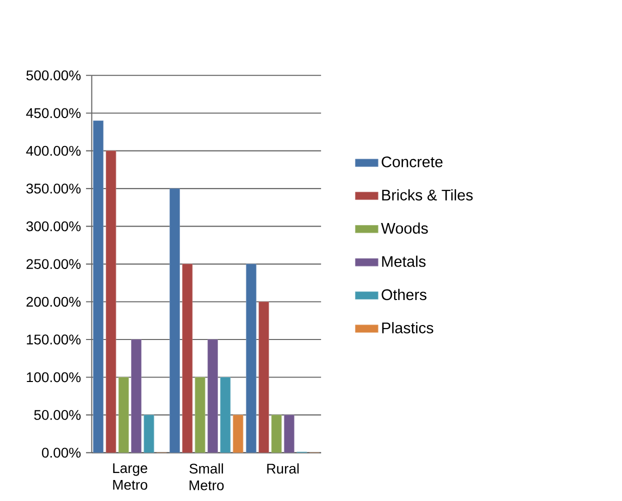 The image size is (622, 501). I want to click on legend-label: Metals, so click(404, 261).